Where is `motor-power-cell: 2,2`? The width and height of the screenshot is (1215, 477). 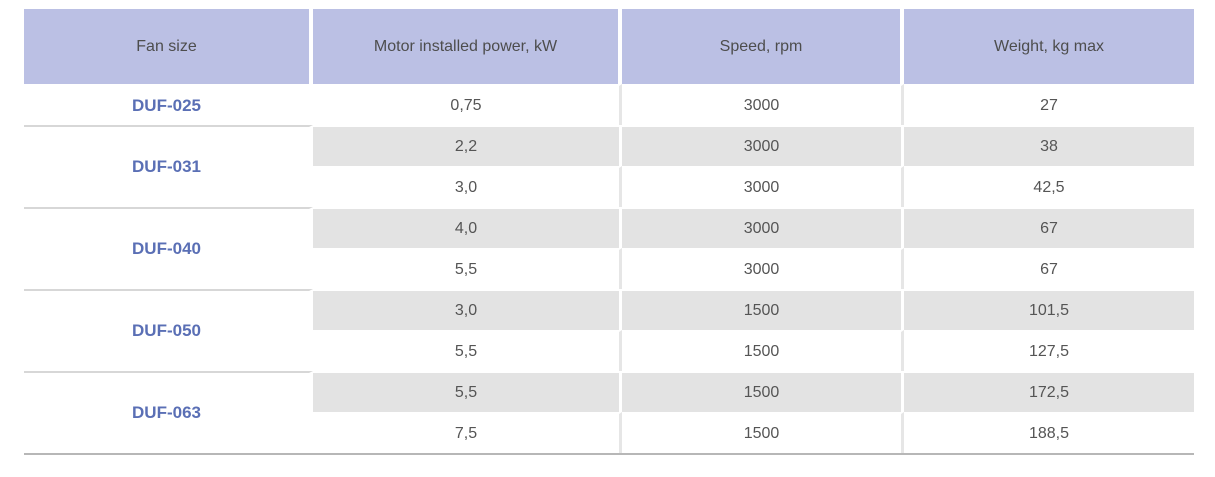
motor-power-cell: 2,2 is located at coordinates (467, 145).